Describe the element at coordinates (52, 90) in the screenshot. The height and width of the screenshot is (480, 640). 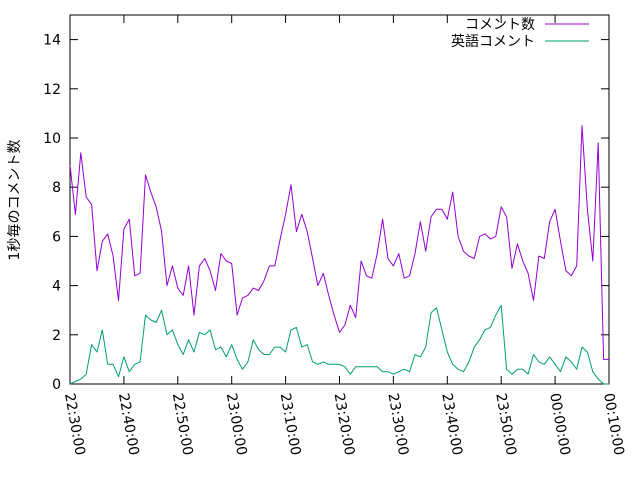
I see `y-tick-label: 12` at that location.